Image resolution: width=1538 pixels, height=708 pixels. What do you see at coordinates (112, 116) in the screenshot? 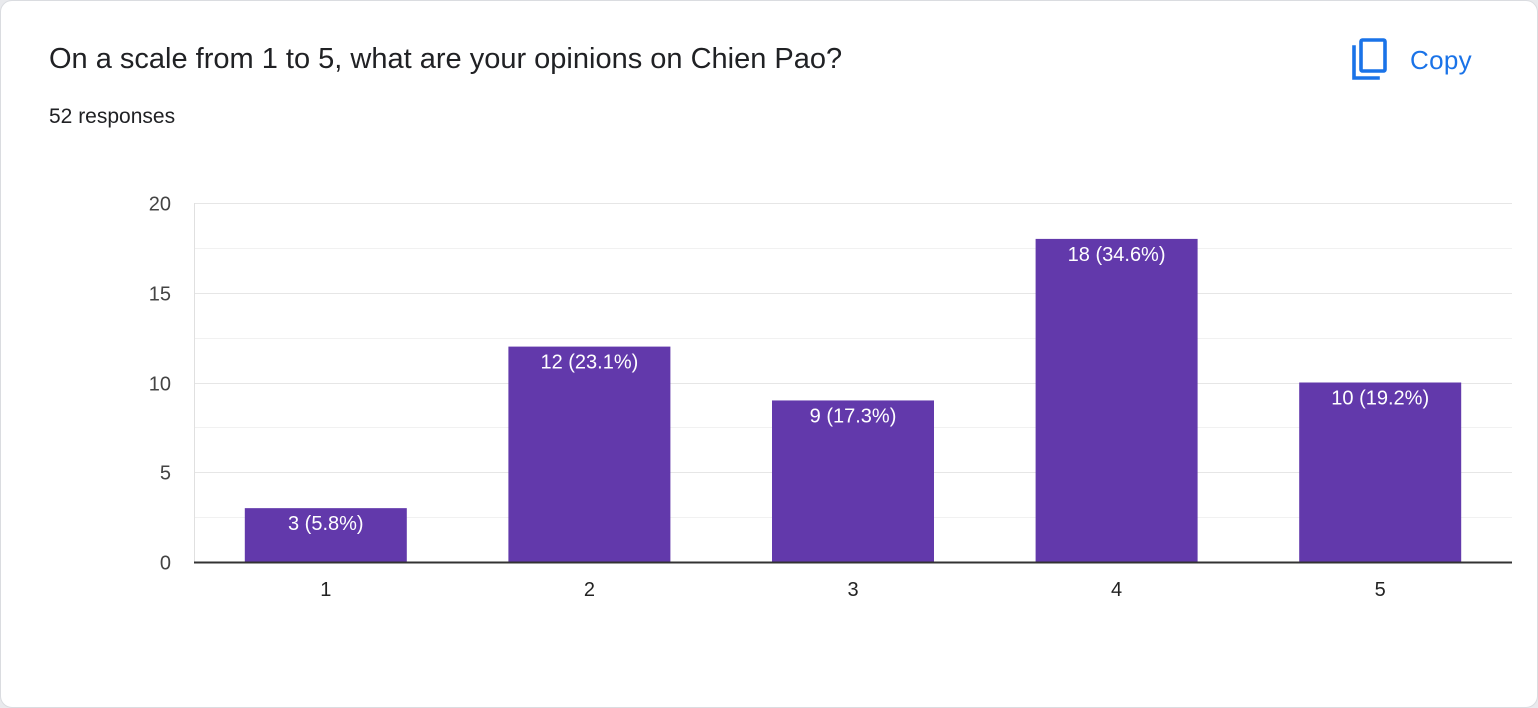
I see `response-count: 52 responses` at bounding box center [112, 116].